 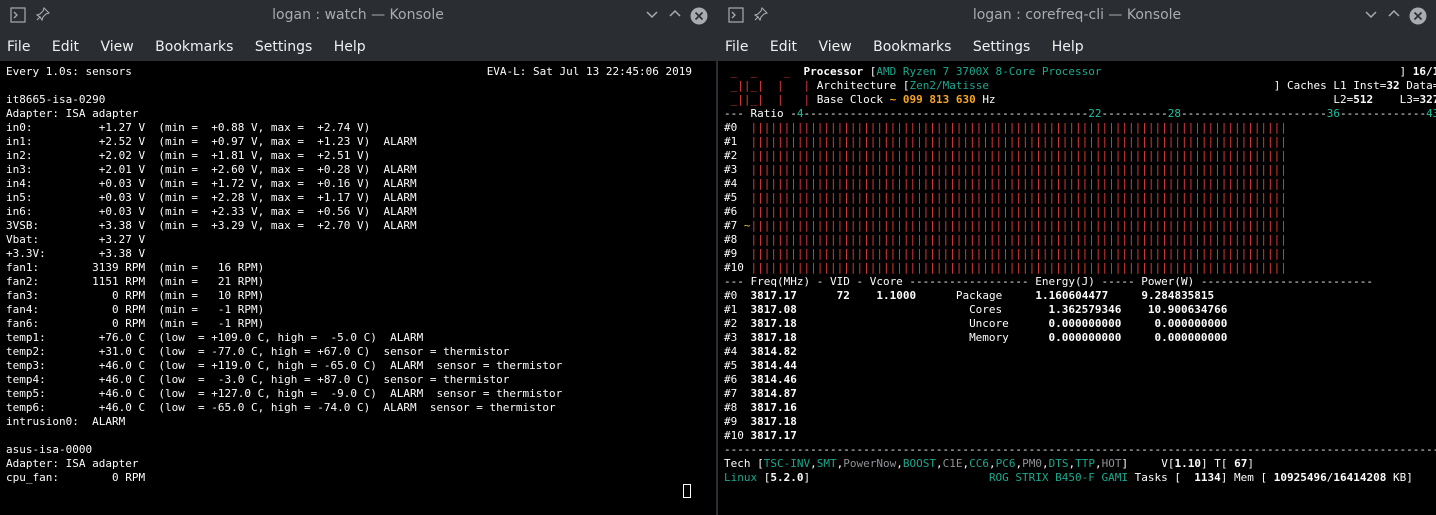 I want to click on vcore-label: V[, so click(x=1168, y=463).